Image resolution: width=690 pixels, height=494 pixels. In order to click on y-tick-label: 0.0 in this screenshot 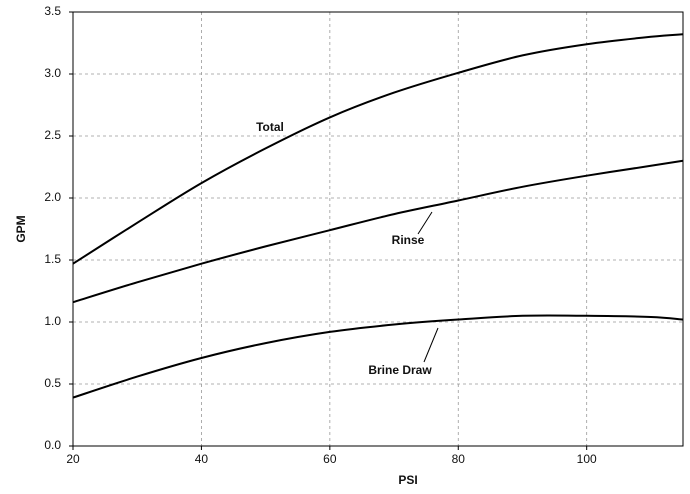, I will do `click(52, 445)`.